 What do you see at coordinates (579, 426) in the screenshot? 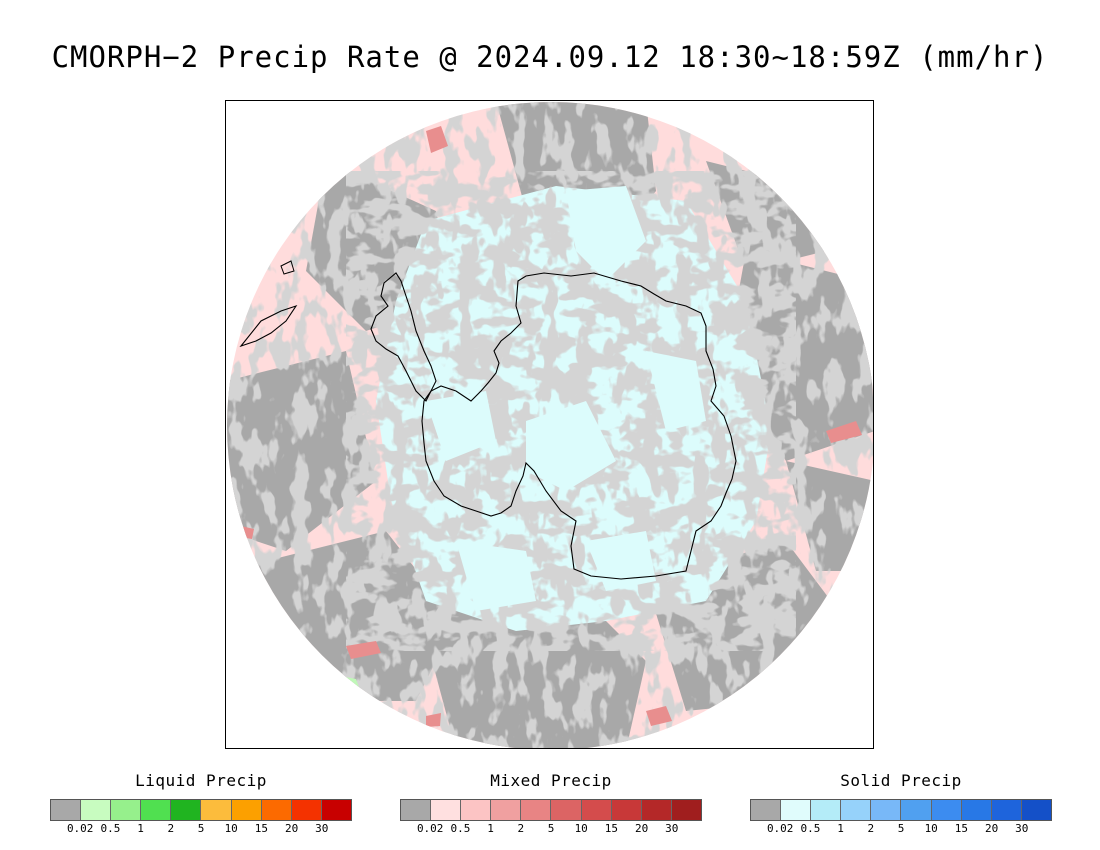
I see `antarctica-coastline` at bounding box center [579, 426].